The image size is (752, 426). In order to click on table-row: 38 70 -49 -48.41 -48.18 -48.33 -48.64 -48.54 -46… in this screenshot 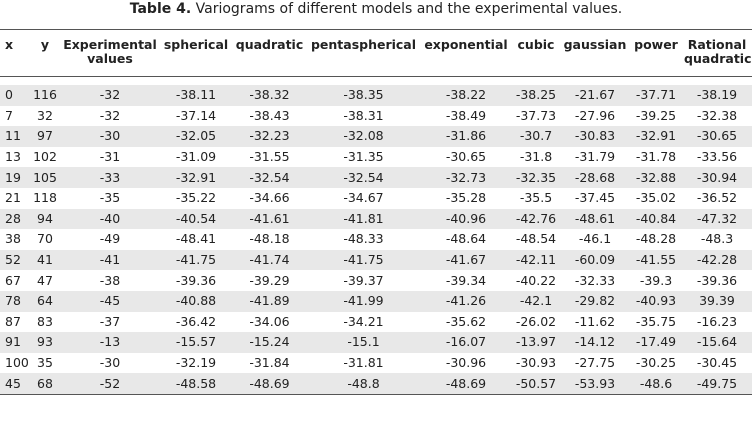, I will do `click(376, 239)`.